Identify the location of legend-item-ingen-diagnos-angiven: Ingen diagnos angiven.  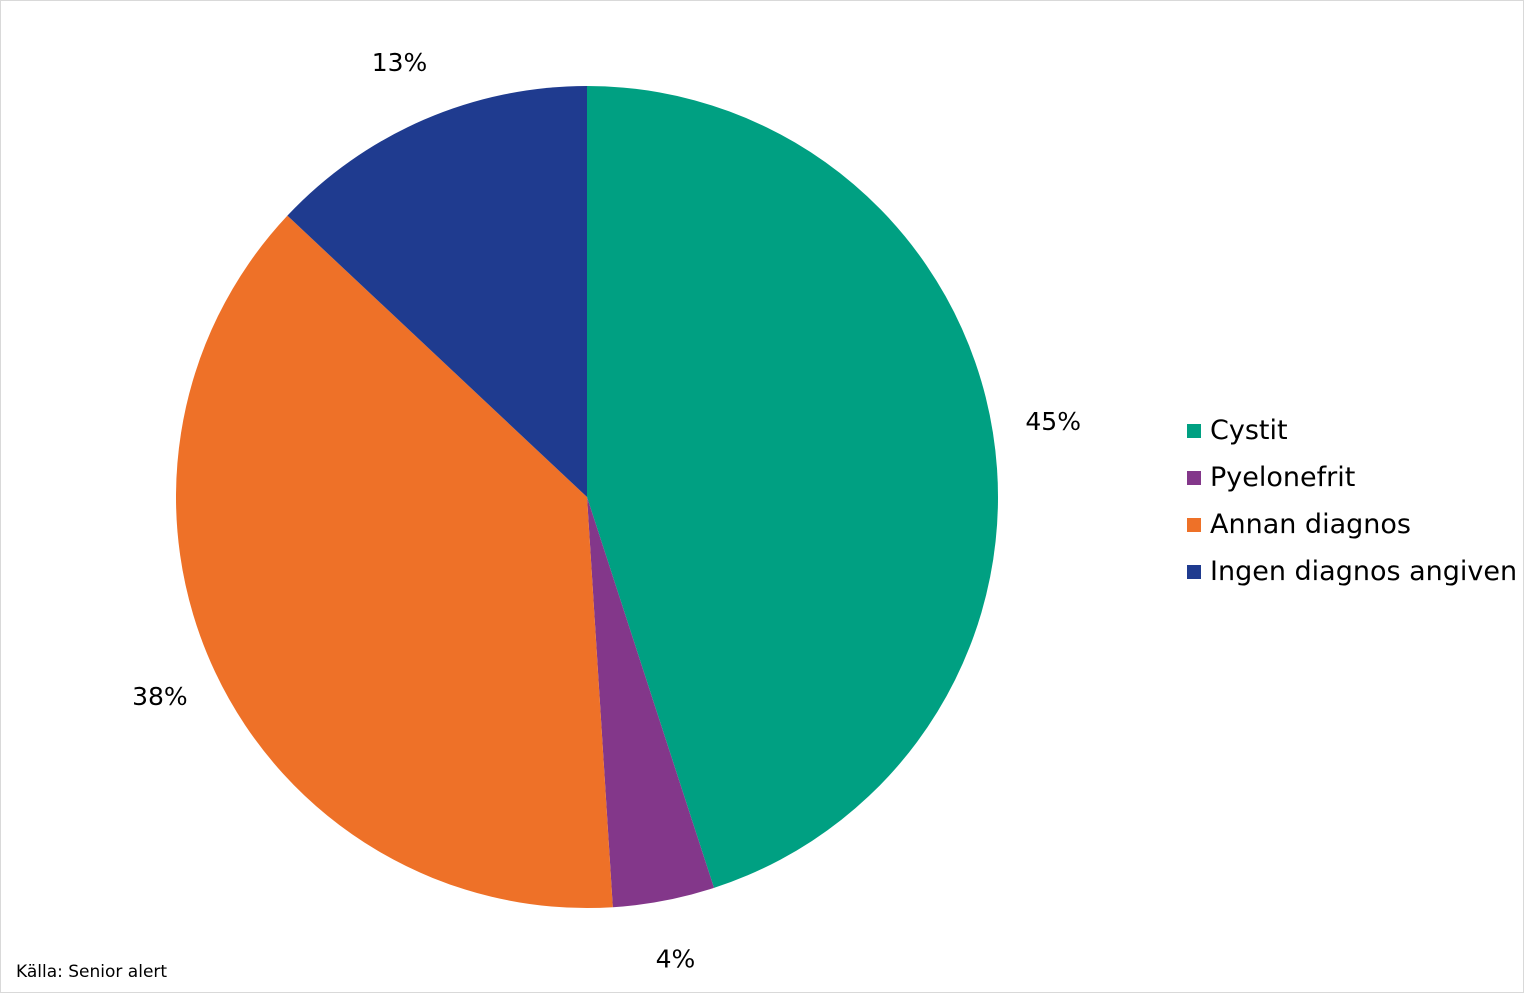
(1352, 571).